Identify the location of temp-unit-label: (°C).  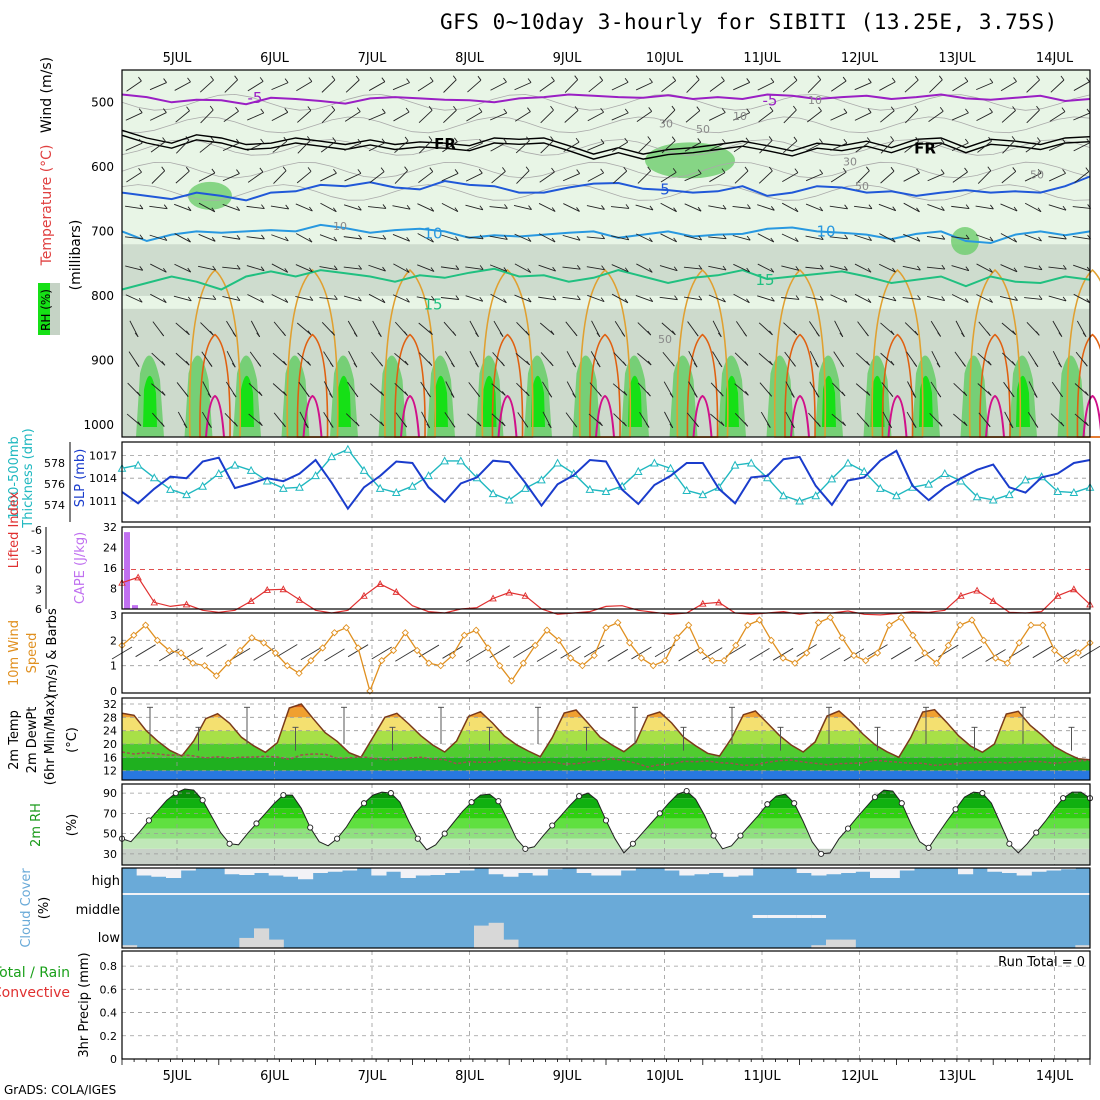
(72, 740).